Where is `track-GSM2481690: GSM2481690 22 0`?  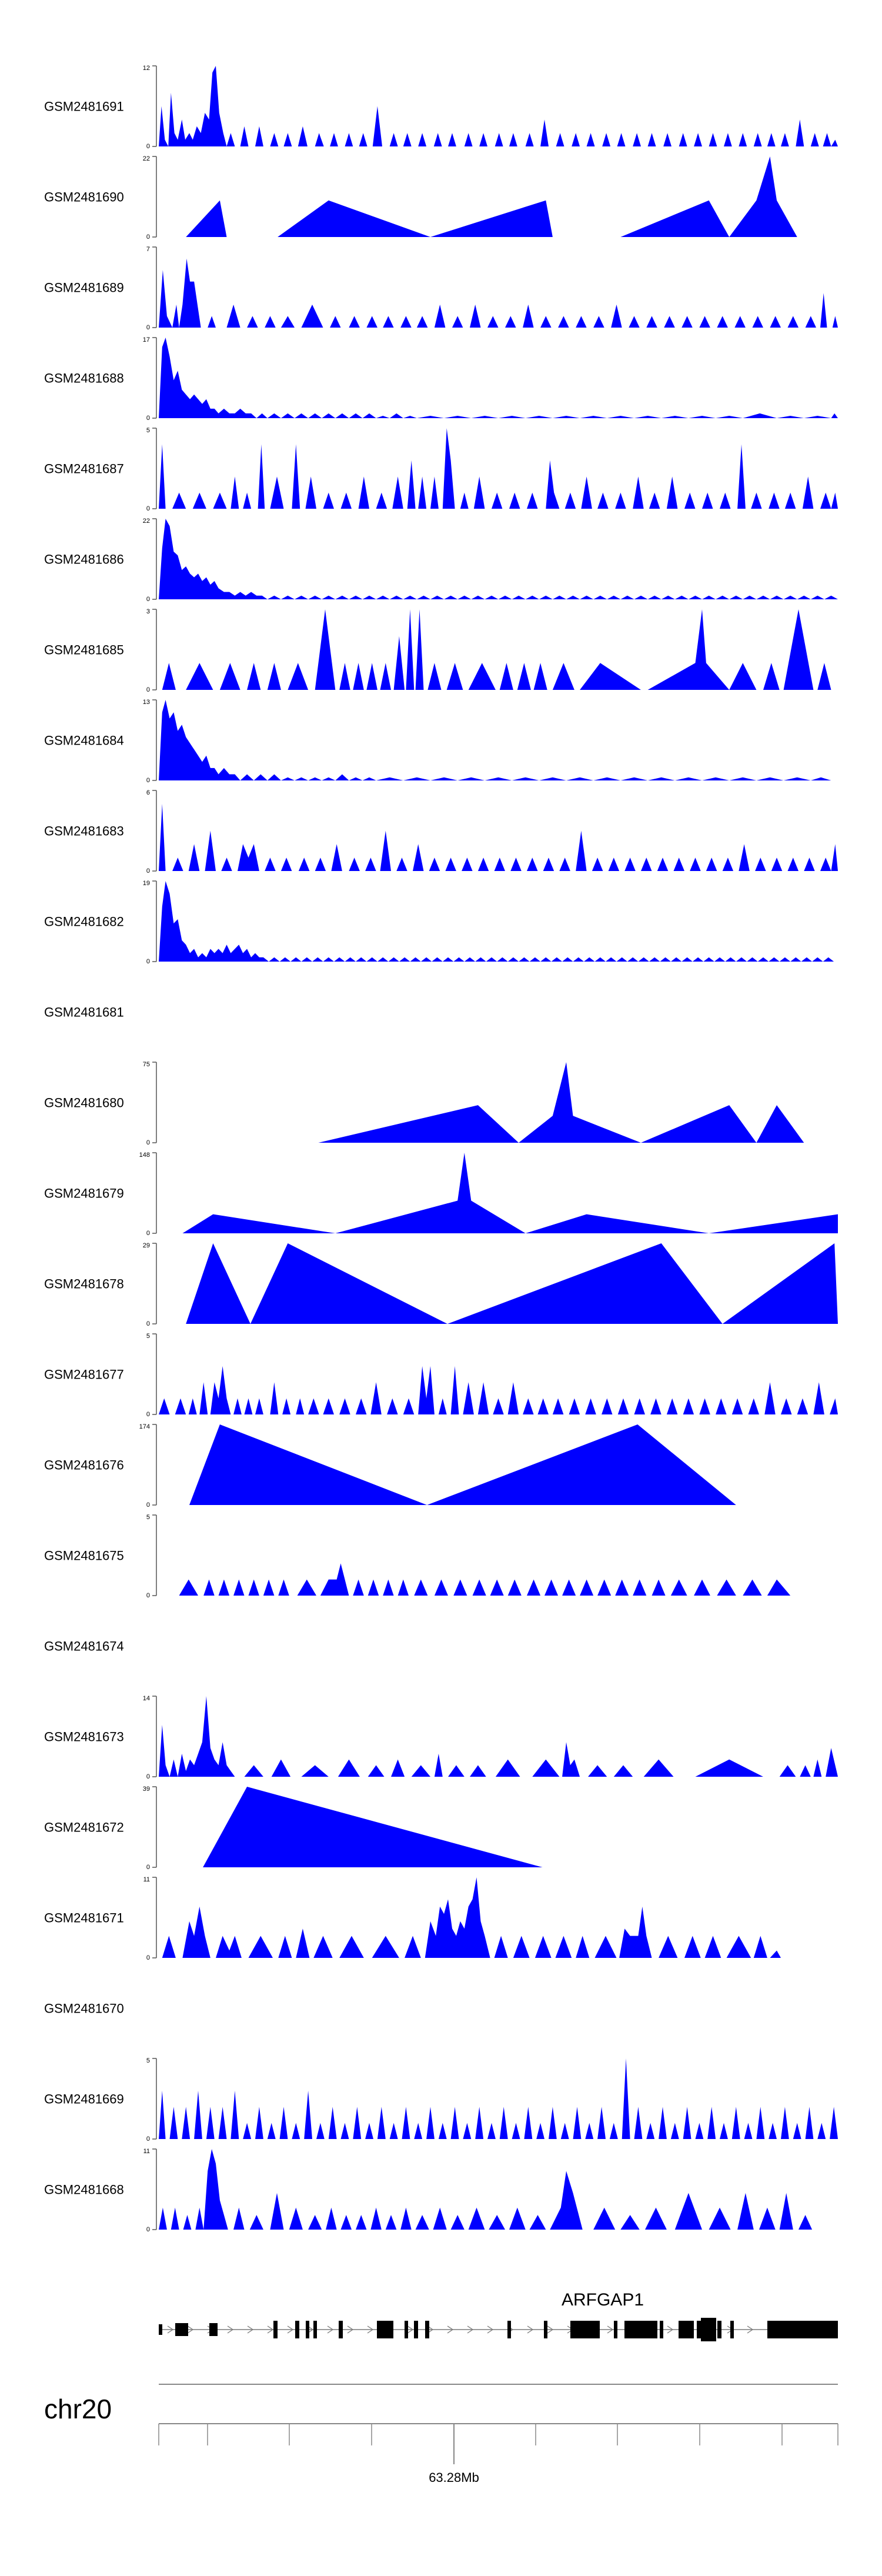 track-GSM2481690: GSM2481690 22 0 is located at coordinates (420, 198).